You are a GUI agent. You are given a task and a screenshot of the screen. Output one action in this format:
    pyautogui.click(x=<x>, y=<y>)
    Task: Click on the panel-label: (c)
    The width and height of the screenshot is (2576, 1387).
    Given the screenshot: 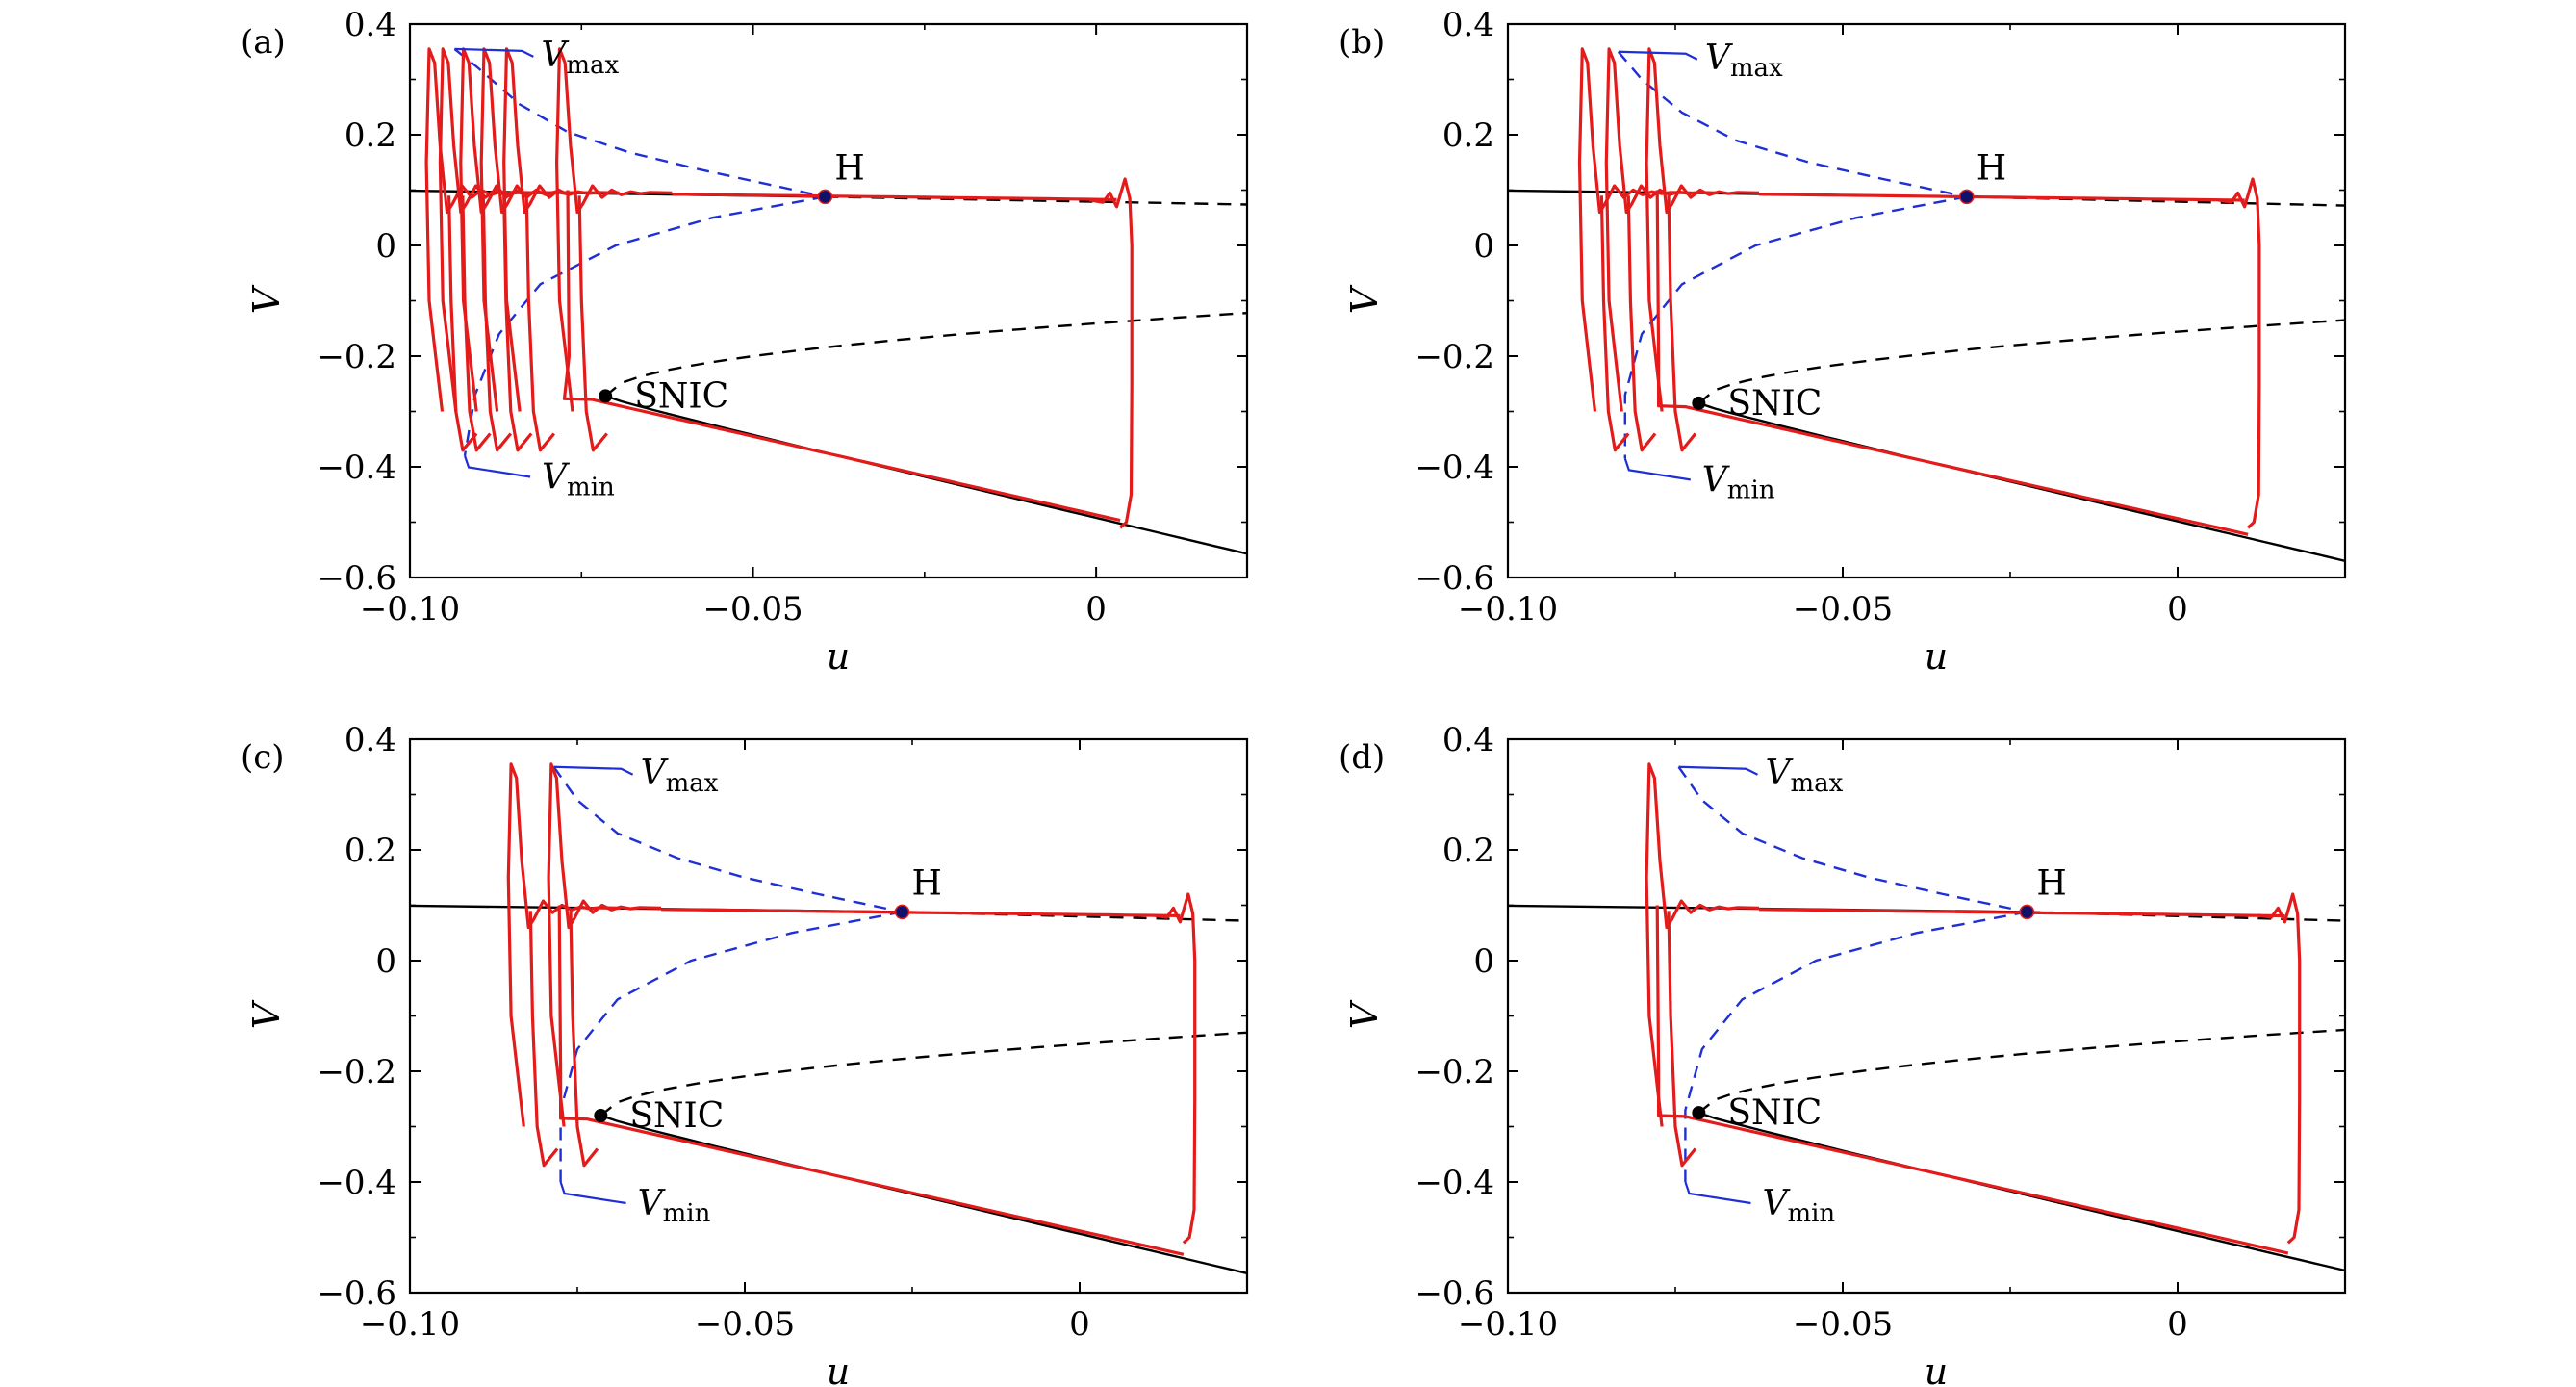 What is the action you would take?
    pyautogui.click(x=263, y=758)
    